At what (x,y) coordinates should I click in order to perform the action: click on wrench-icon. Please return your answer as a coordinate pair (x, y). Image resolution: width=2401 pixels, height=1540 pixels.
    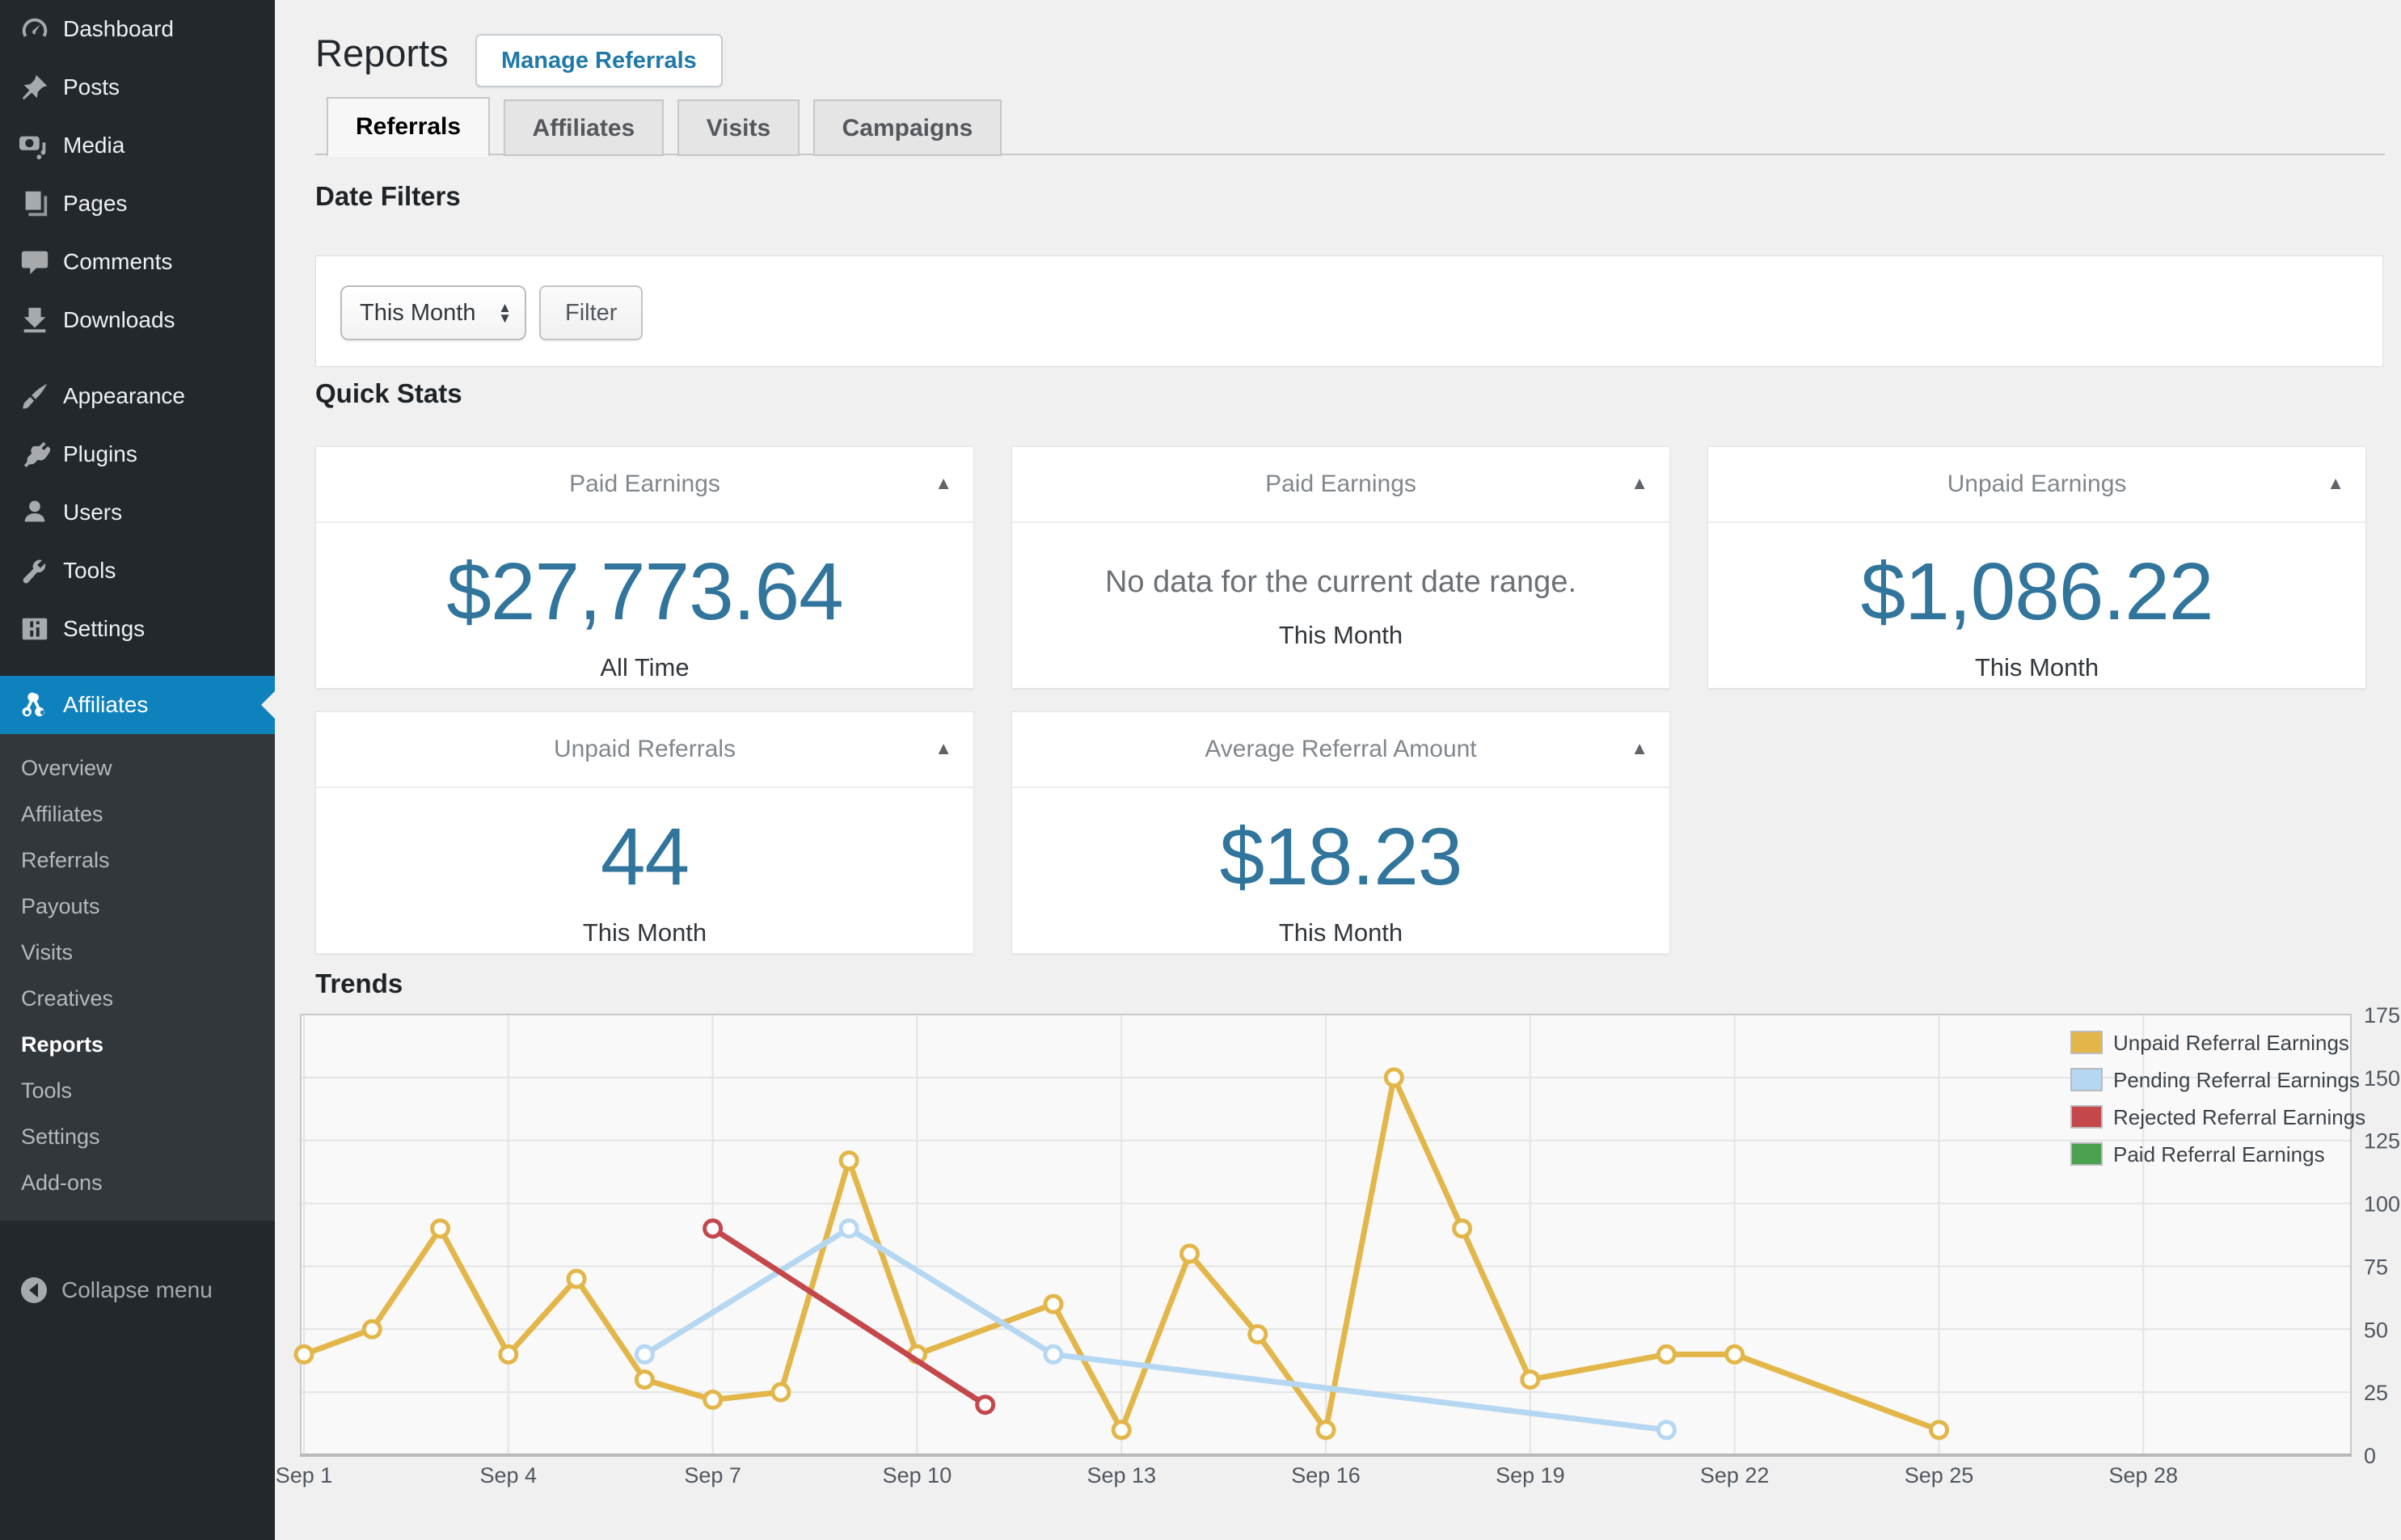
    Looking at the image, I should click on (34, 570).